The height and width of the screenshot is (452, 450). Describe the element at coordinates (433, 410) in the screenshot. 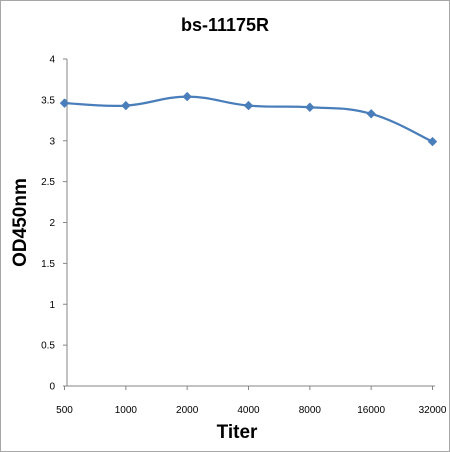

I see `x-tick-label: 32000` at that location.